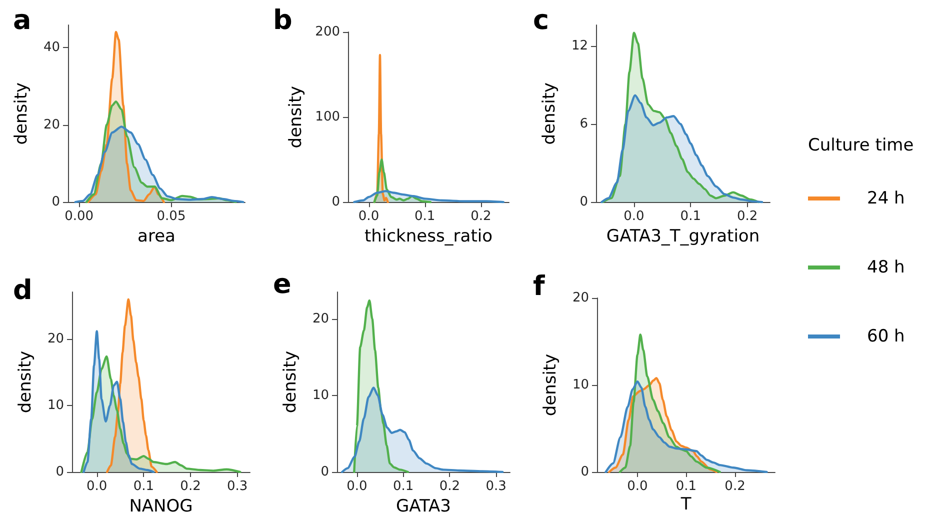  I want to click on y-tick-label: 40, so click(51, 47).